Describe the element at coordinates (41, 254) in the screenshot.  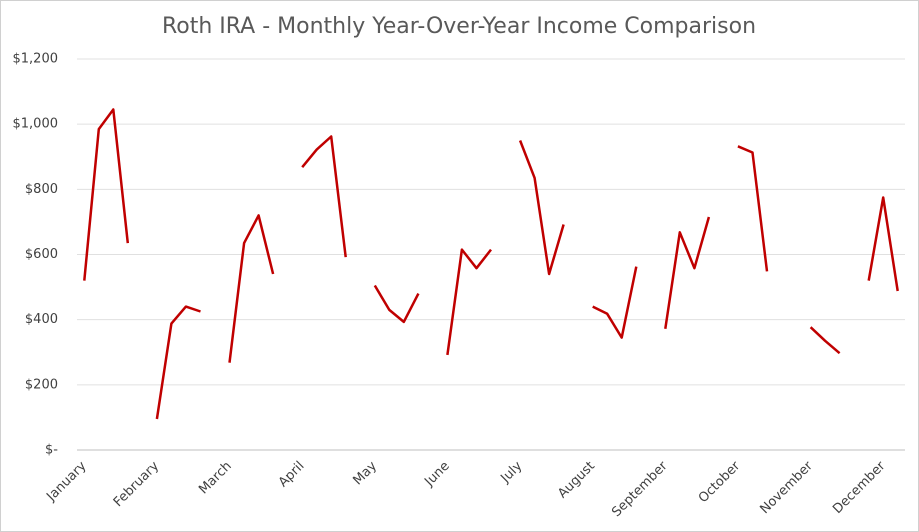
I see `y-tick-label: $600` at that location.